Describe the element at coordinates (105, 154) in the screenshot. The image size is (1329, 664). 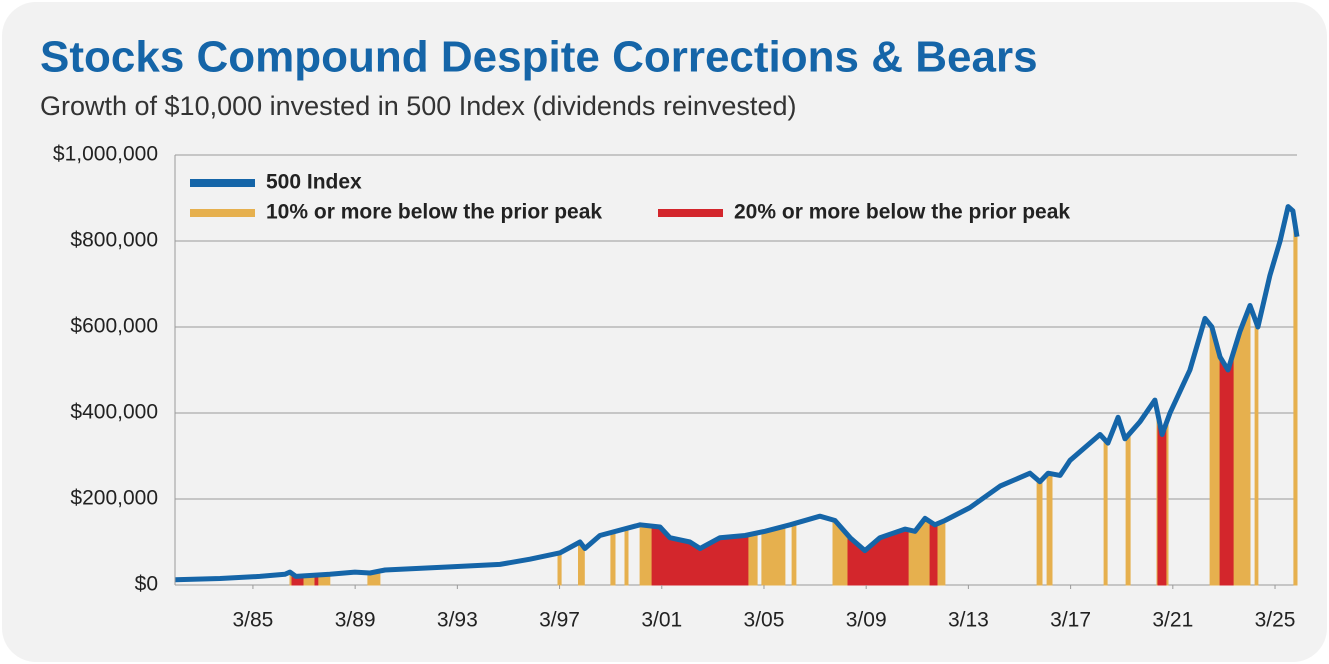
I see `y-tick-label: $1,000,000` at that location.